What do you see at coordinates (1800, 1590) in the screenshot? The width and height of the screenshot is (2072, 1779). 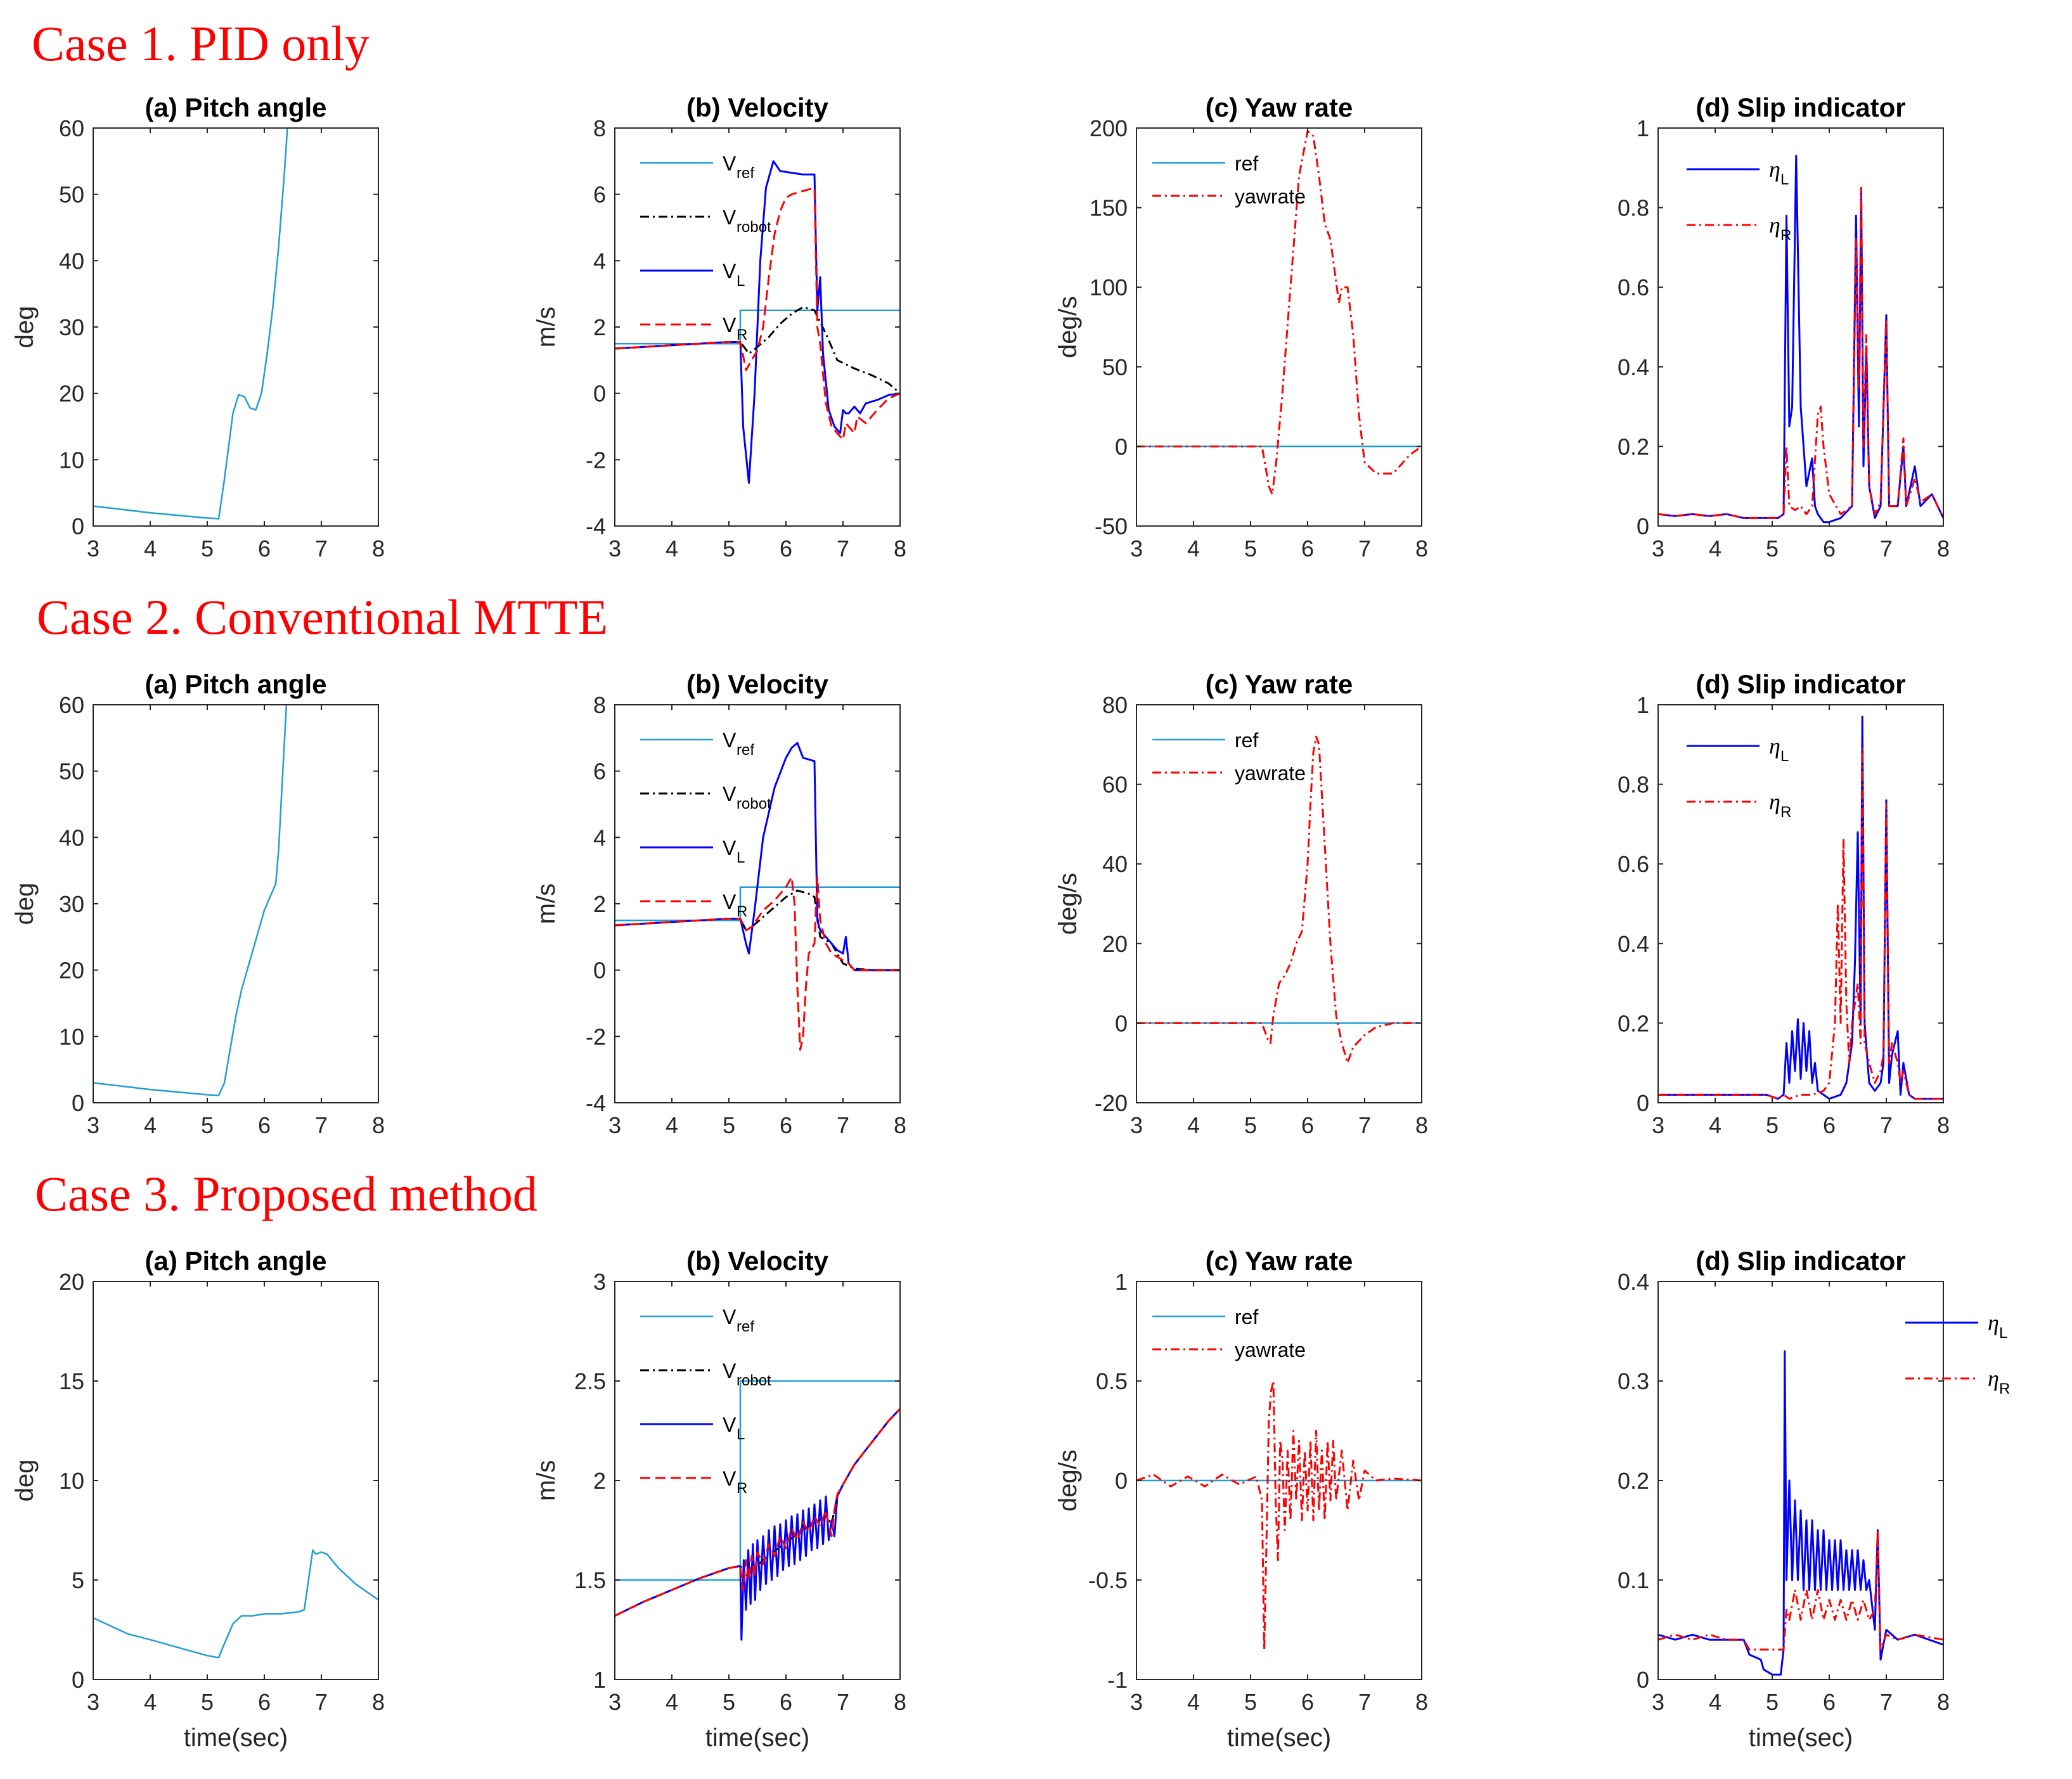 I see `series-line-etaR` at bounding box center [1800, 1590].